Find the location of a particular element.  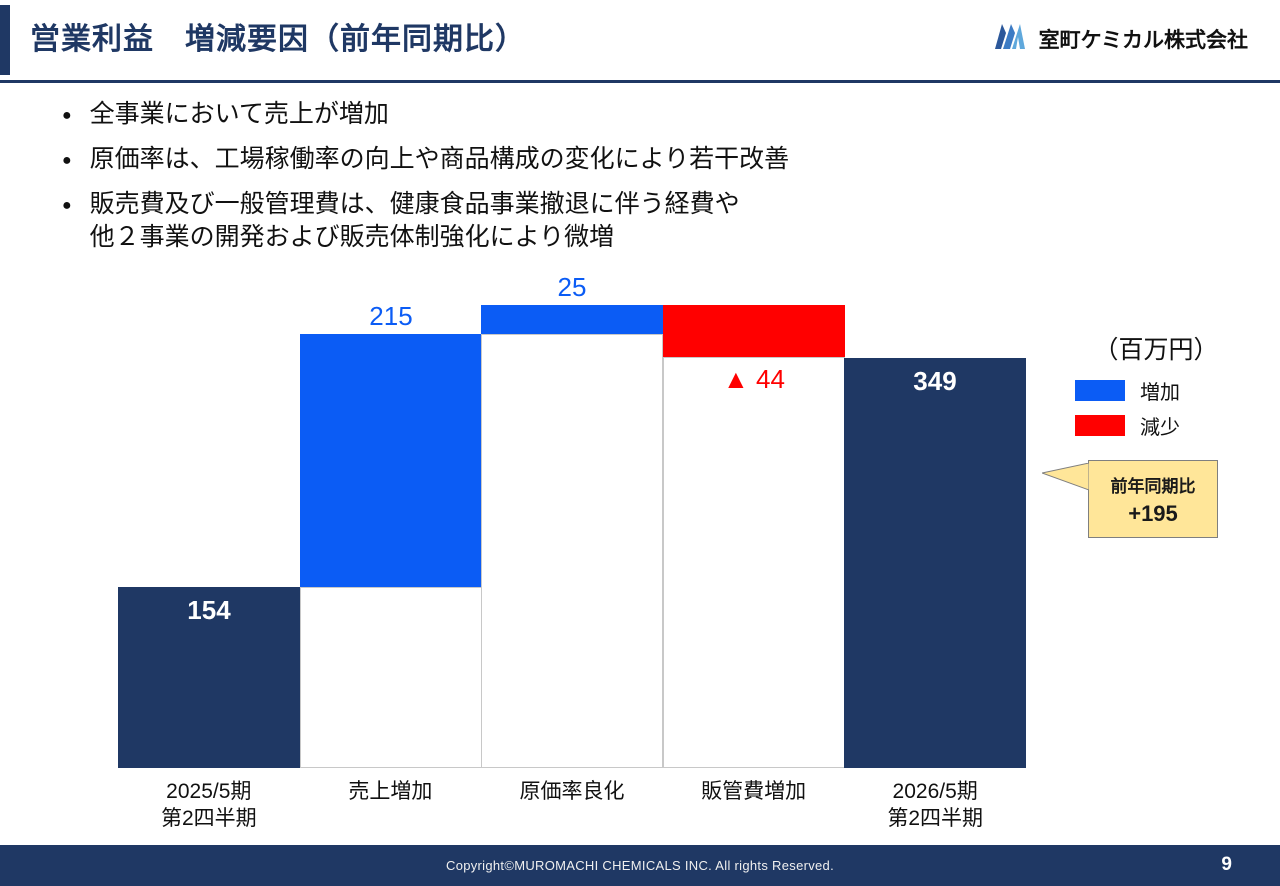

chart-category-label: 2026/5期 第2四半期 is located at coordinates (935, 805).